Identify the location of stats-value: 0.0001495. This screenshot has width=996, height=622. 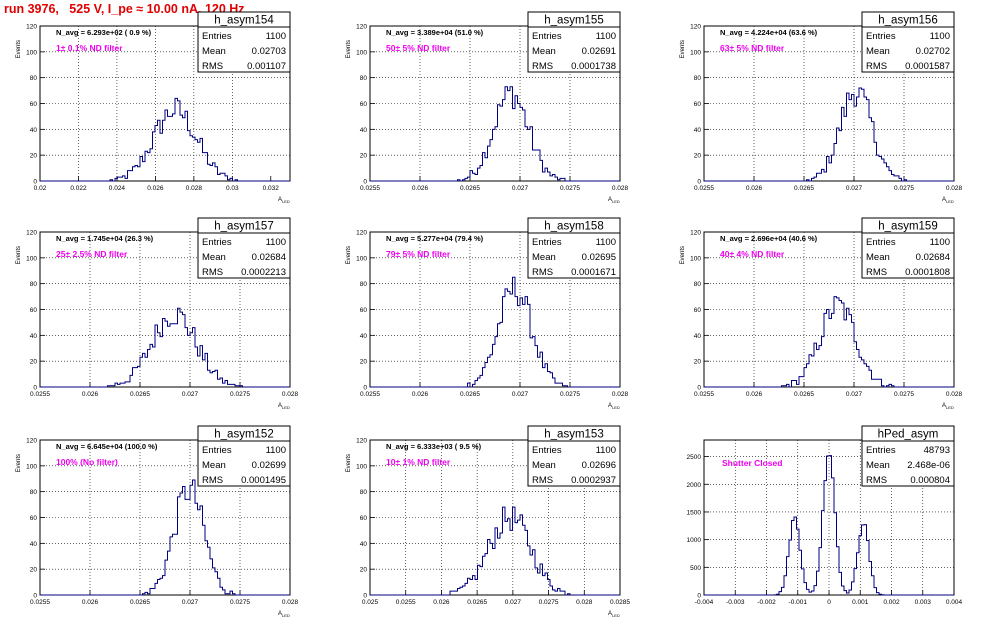
(263, 480).